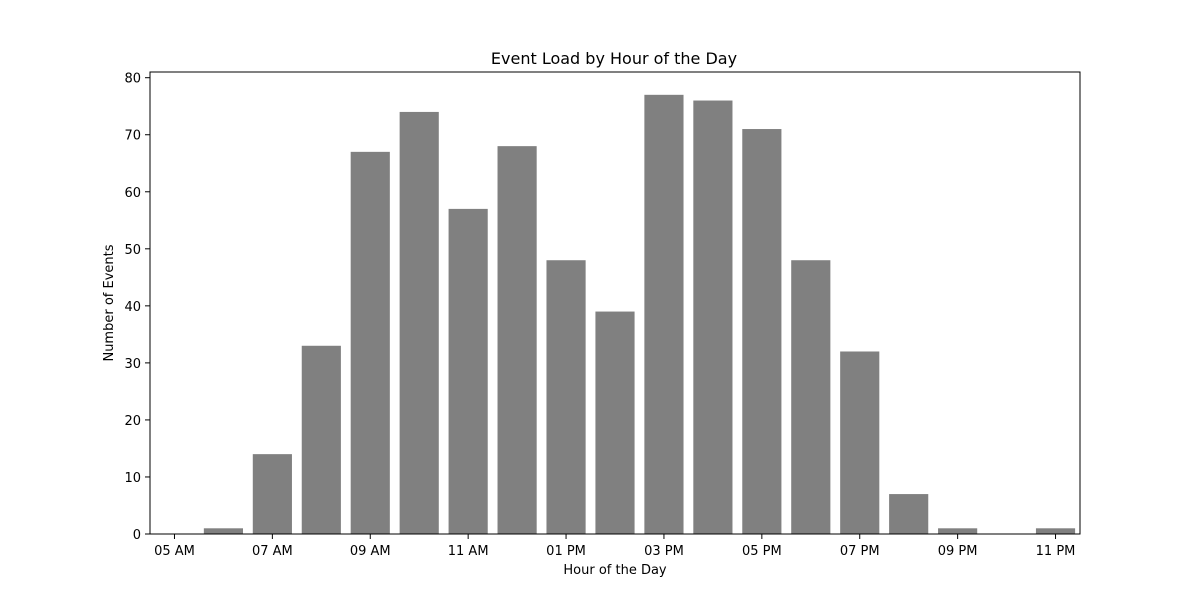 Image resolution: width=1200 pixels, height=600 pixels. I want to click on y-tick-label: 40, so click(132, 307).